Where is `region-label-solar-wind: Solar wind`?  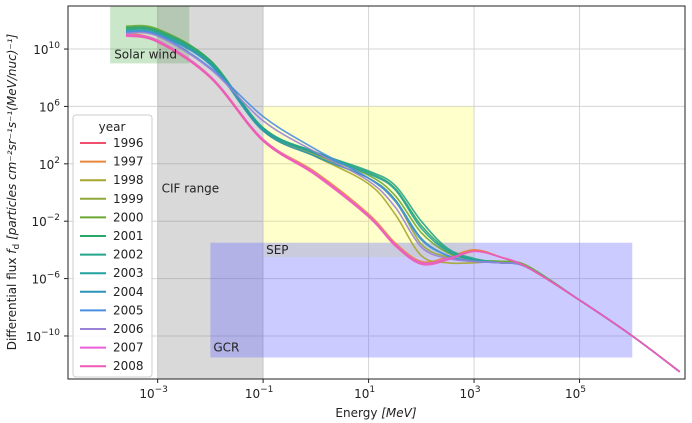
region-label-solar-wind: Solar wind is located at coordinates (145, 54).